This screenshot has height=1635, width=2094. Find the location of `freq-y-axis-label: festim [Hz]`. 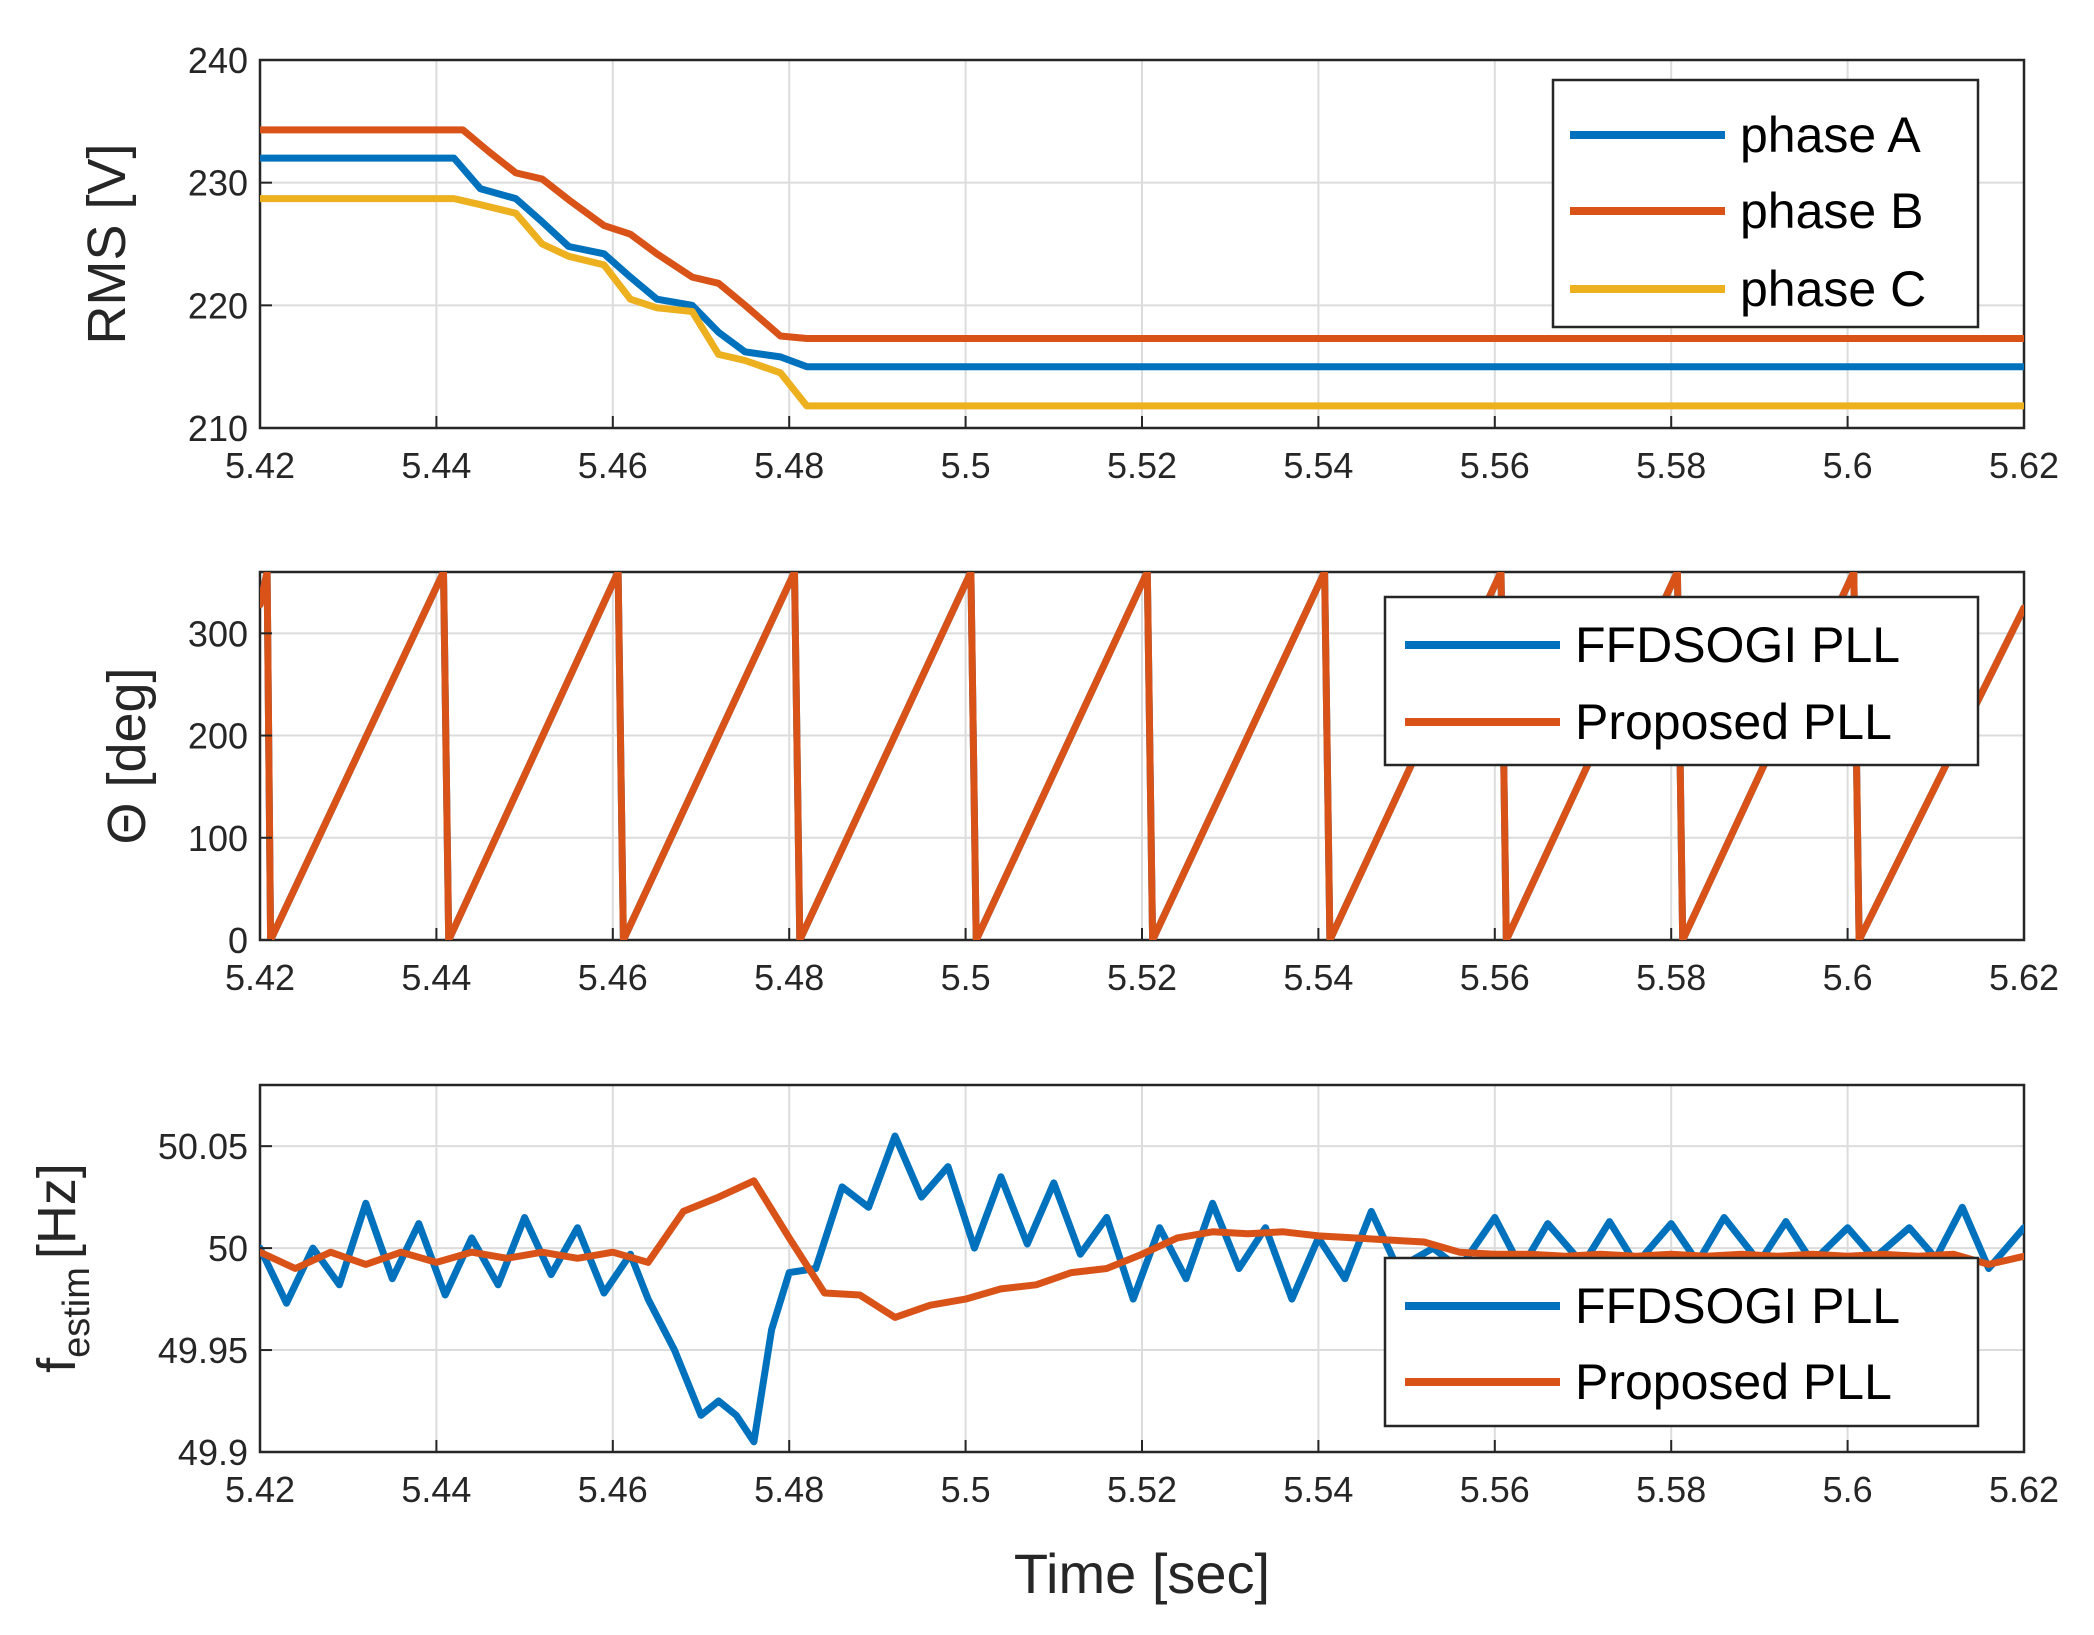

freq-y-axis-label: festim [Hz] is located at coordinates (62, 1268).